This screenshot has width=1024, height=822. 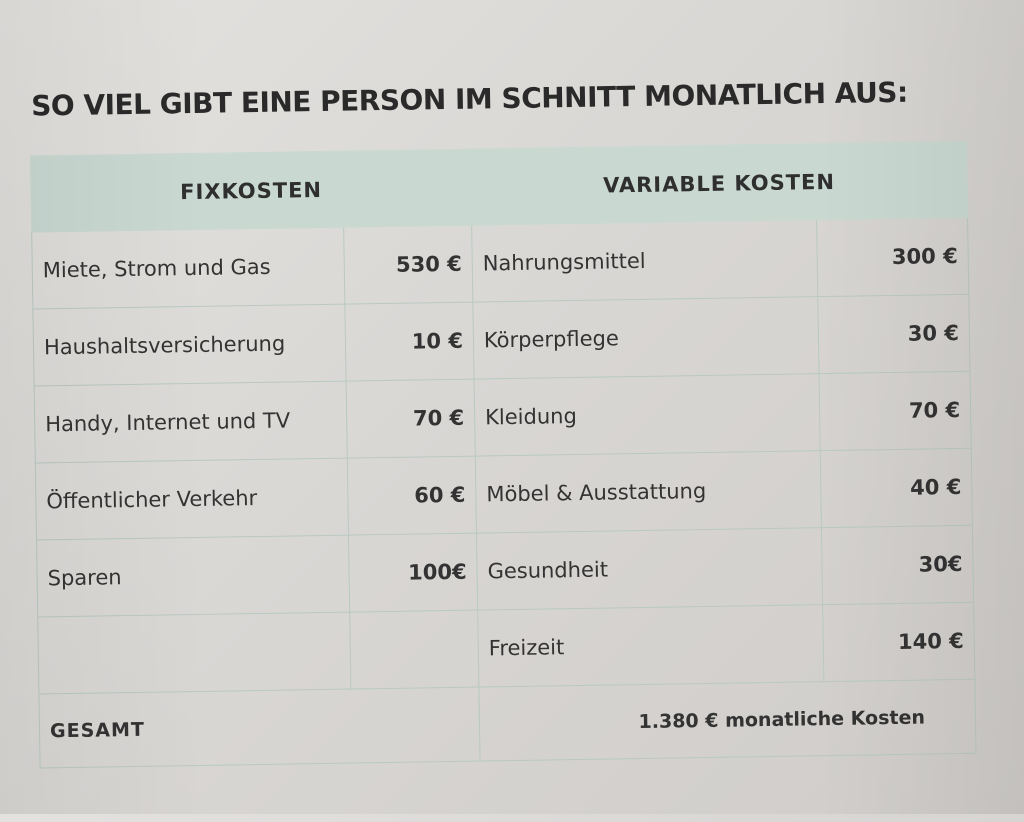 I want to click on fixed-cost-amount: 10 €, so click(x=409, y=342).